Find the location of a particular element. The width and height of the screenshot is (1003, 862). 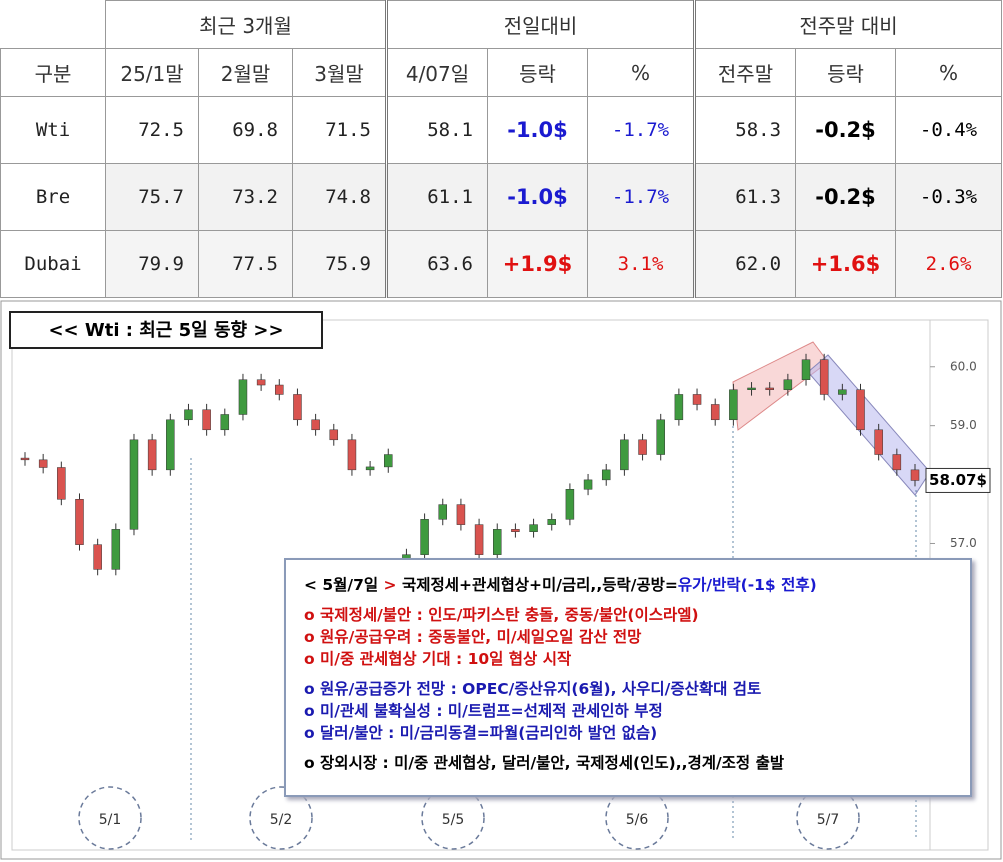

y-tick-label: 59.0 is located at coordinates (963, 425).